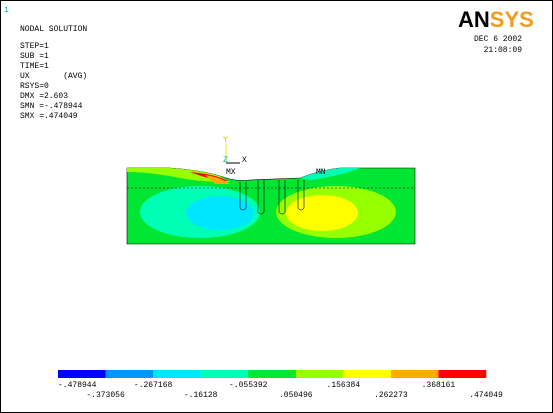 The image size is (553, 413). I want to click on max-marker: MX, so click(231, 172).